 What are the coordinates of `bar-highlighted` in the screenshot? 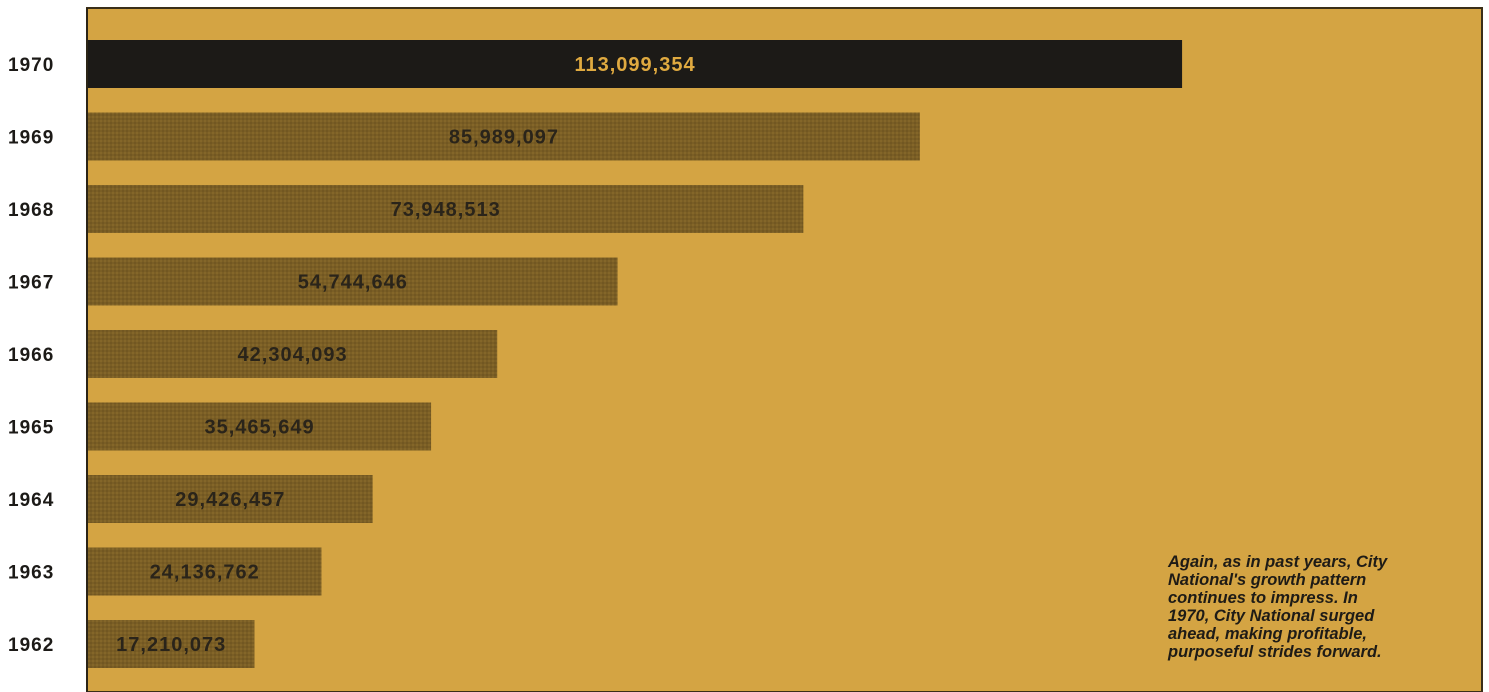 It's located at (635, 64).